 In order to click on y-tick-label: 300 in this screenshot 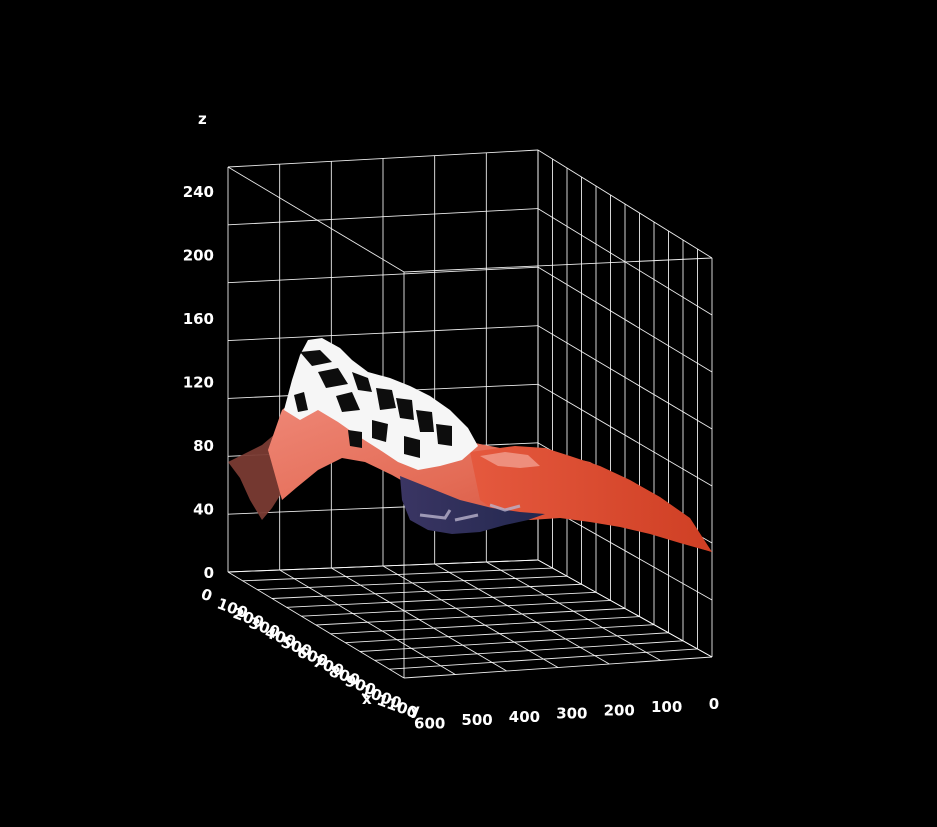, I will do `click(571, 714)`.